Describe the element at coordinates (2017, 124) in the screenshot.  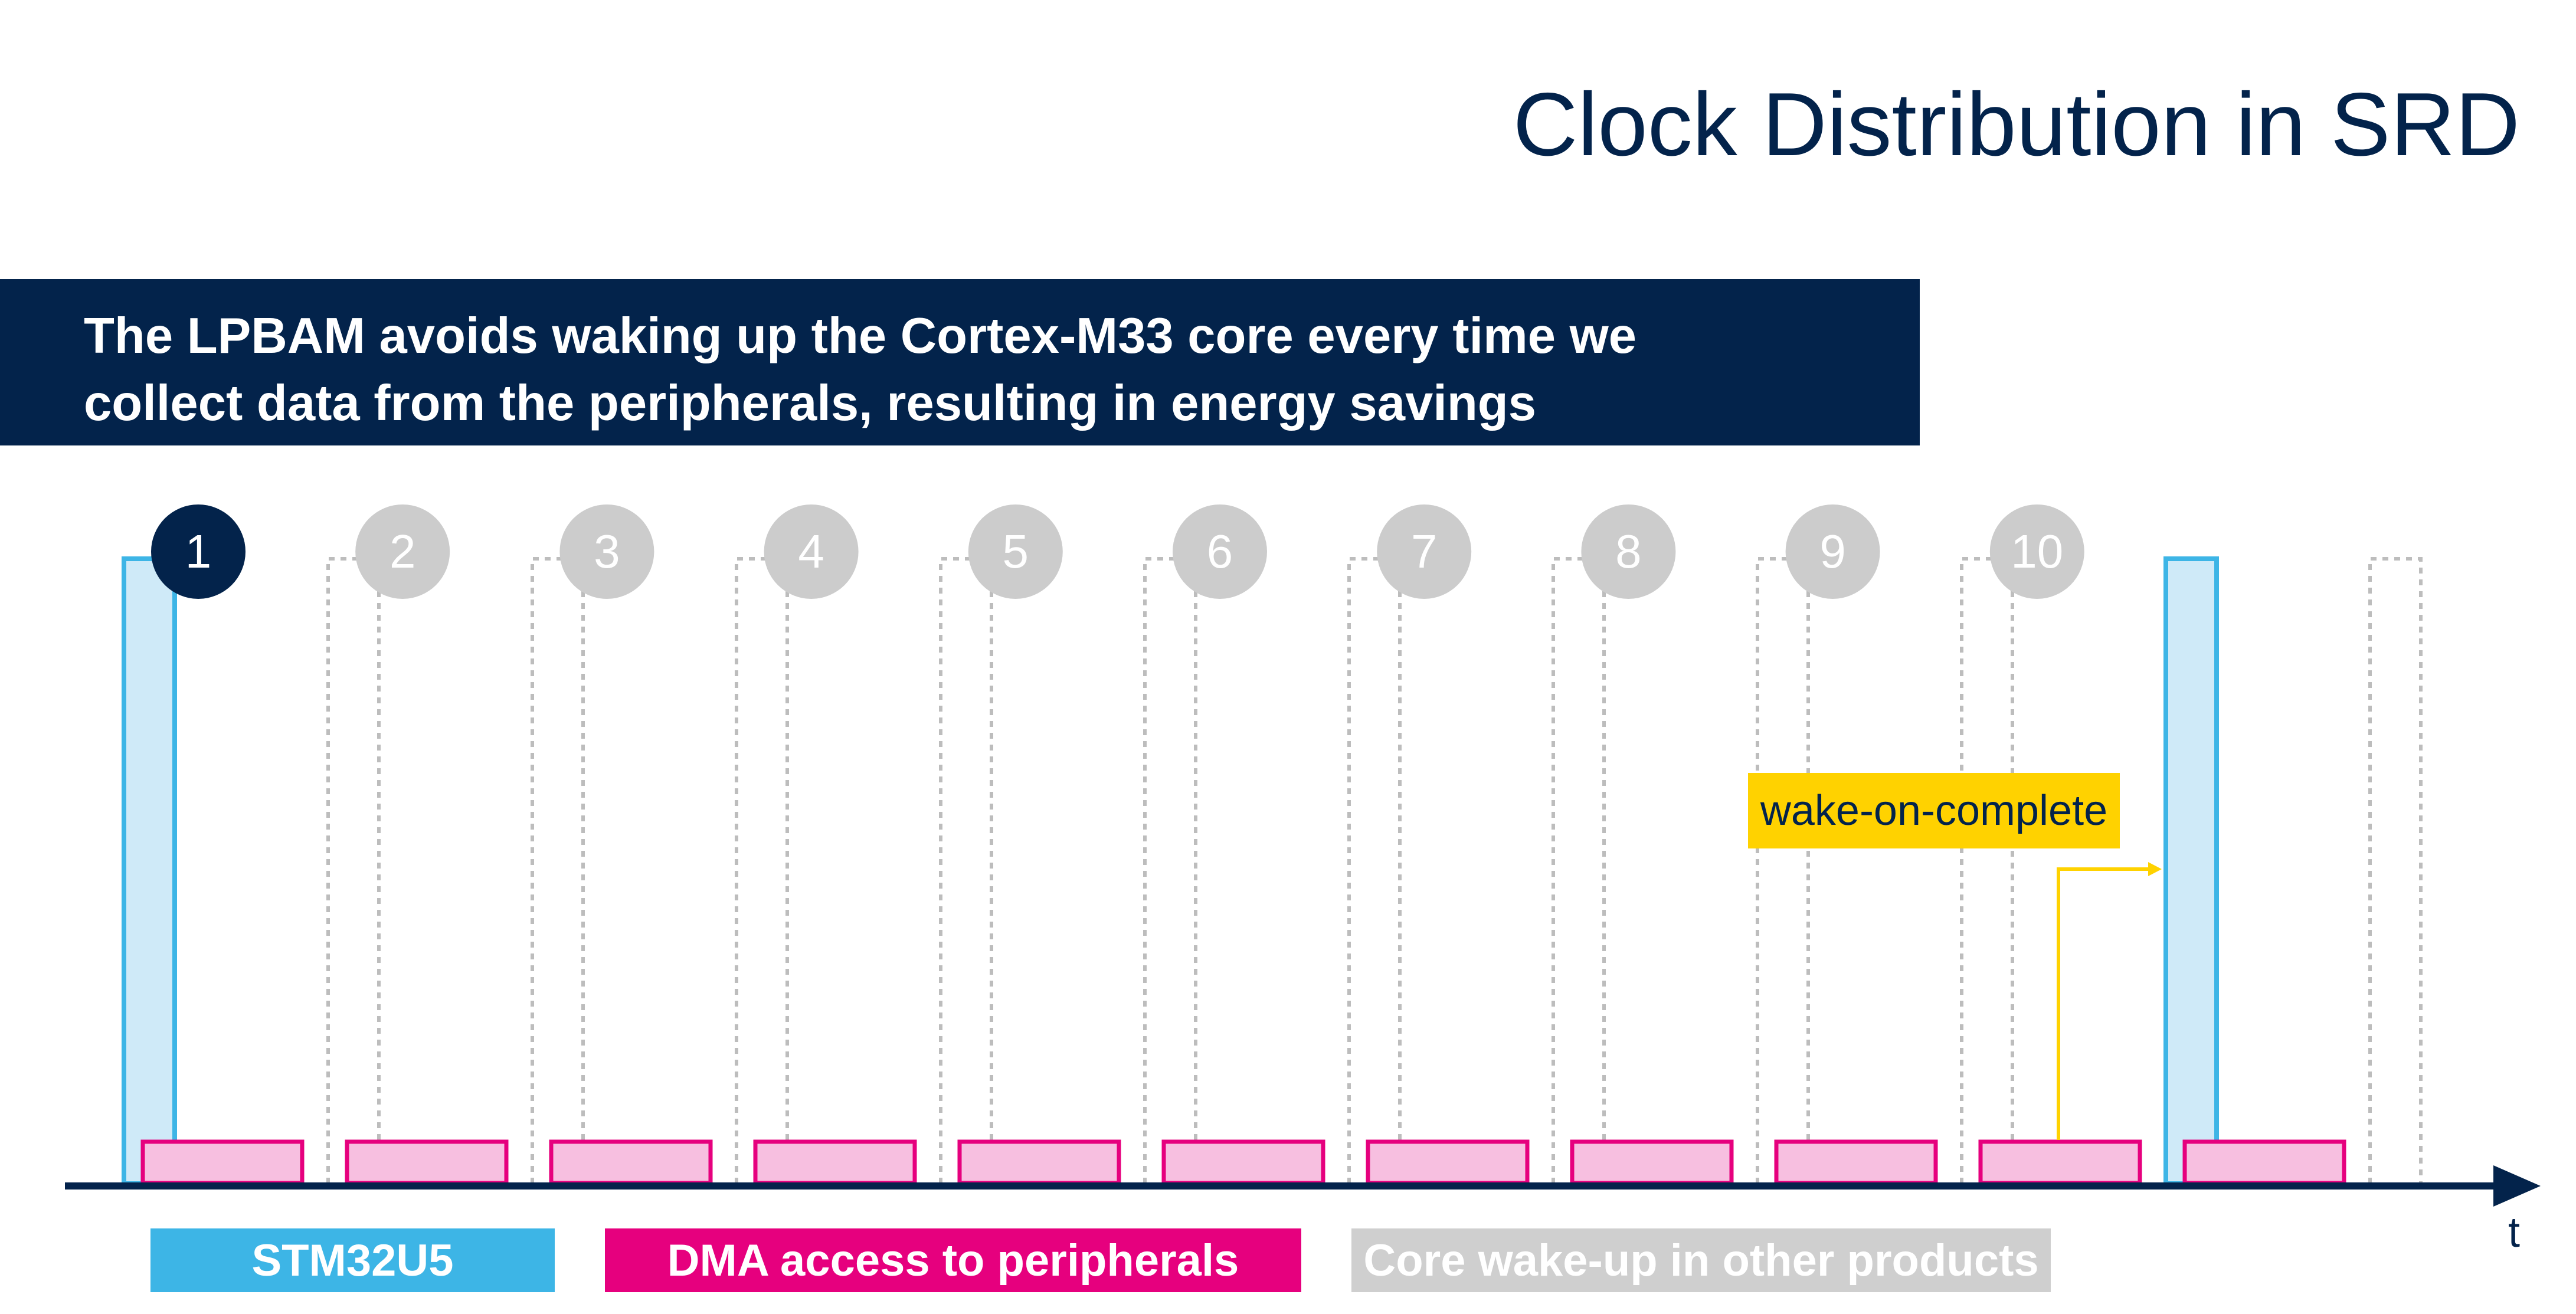
I see `page-title: Clock Distribution in SRD` at that location.